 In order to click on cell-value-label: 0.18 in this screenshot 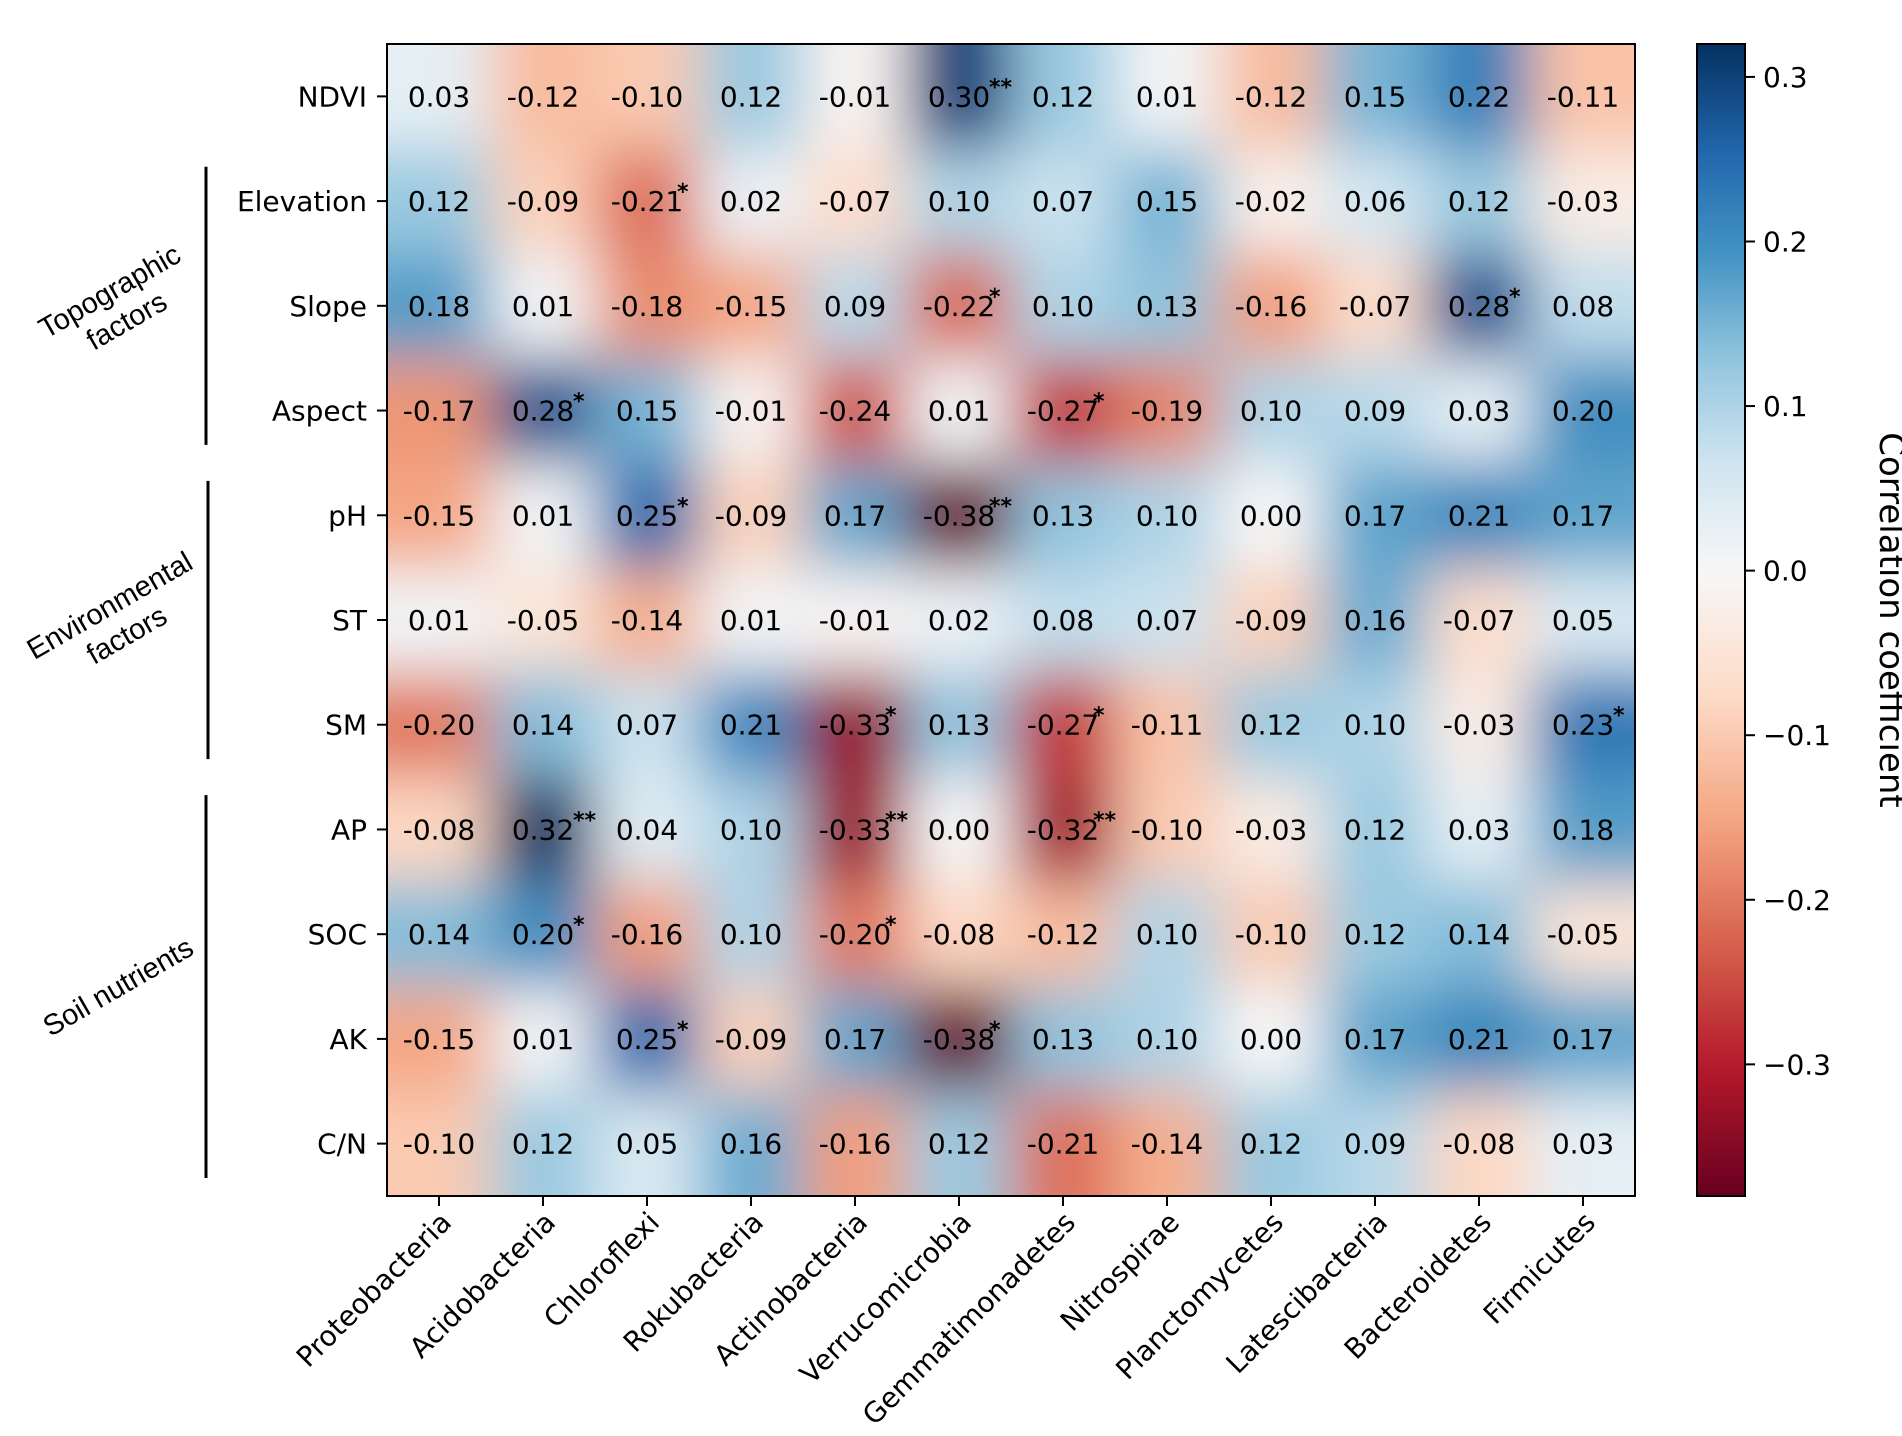, I will do `click(1583, 829)`.